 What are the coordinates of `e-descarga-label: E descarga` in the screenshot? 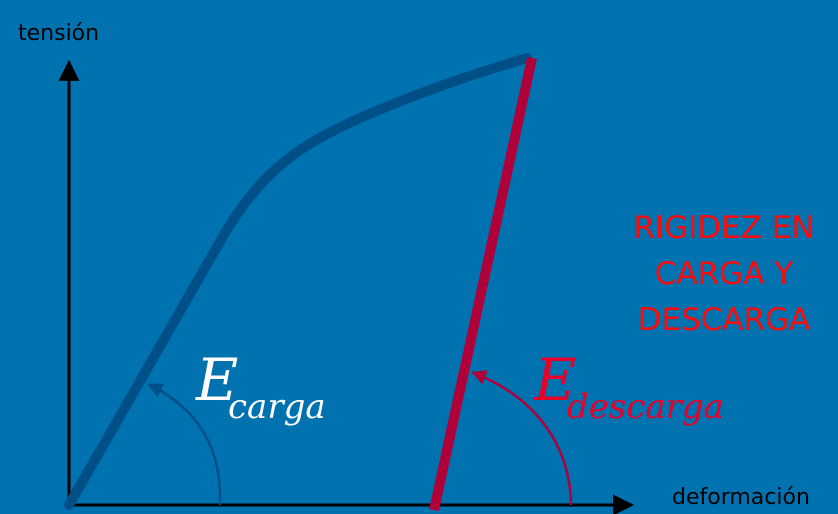 It's located at (628, 386).